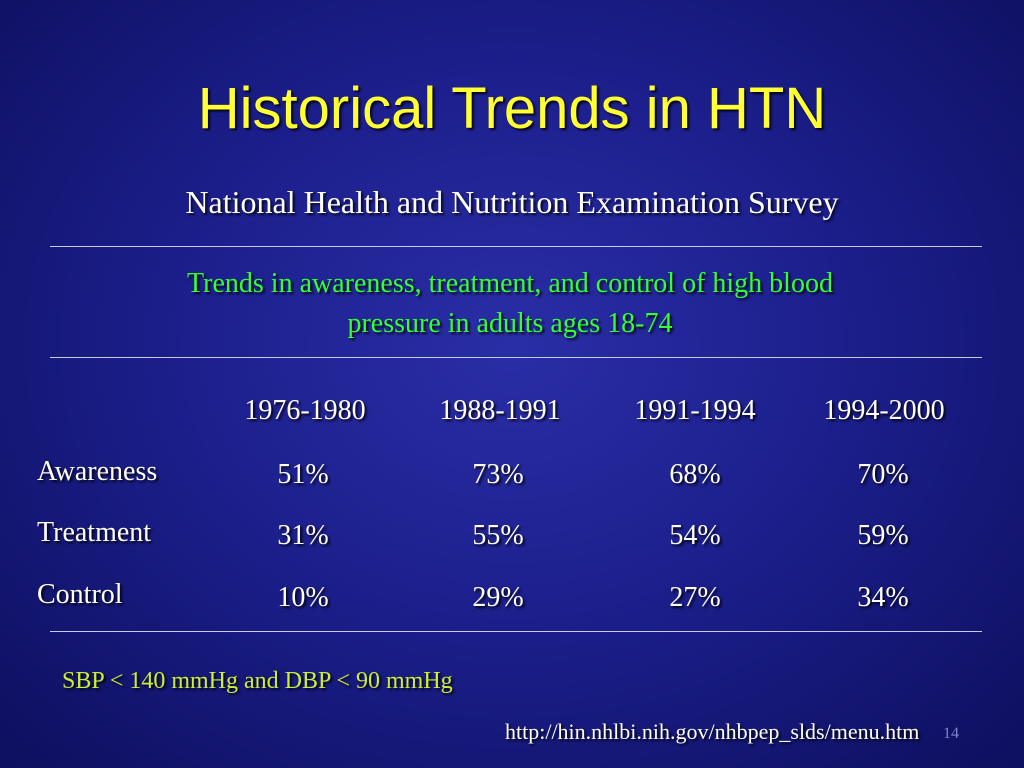  What do you see at coordinates (695, 410) in the screenshot?
I see `column-header: 1991-1994` at bounding box center [695, 410].